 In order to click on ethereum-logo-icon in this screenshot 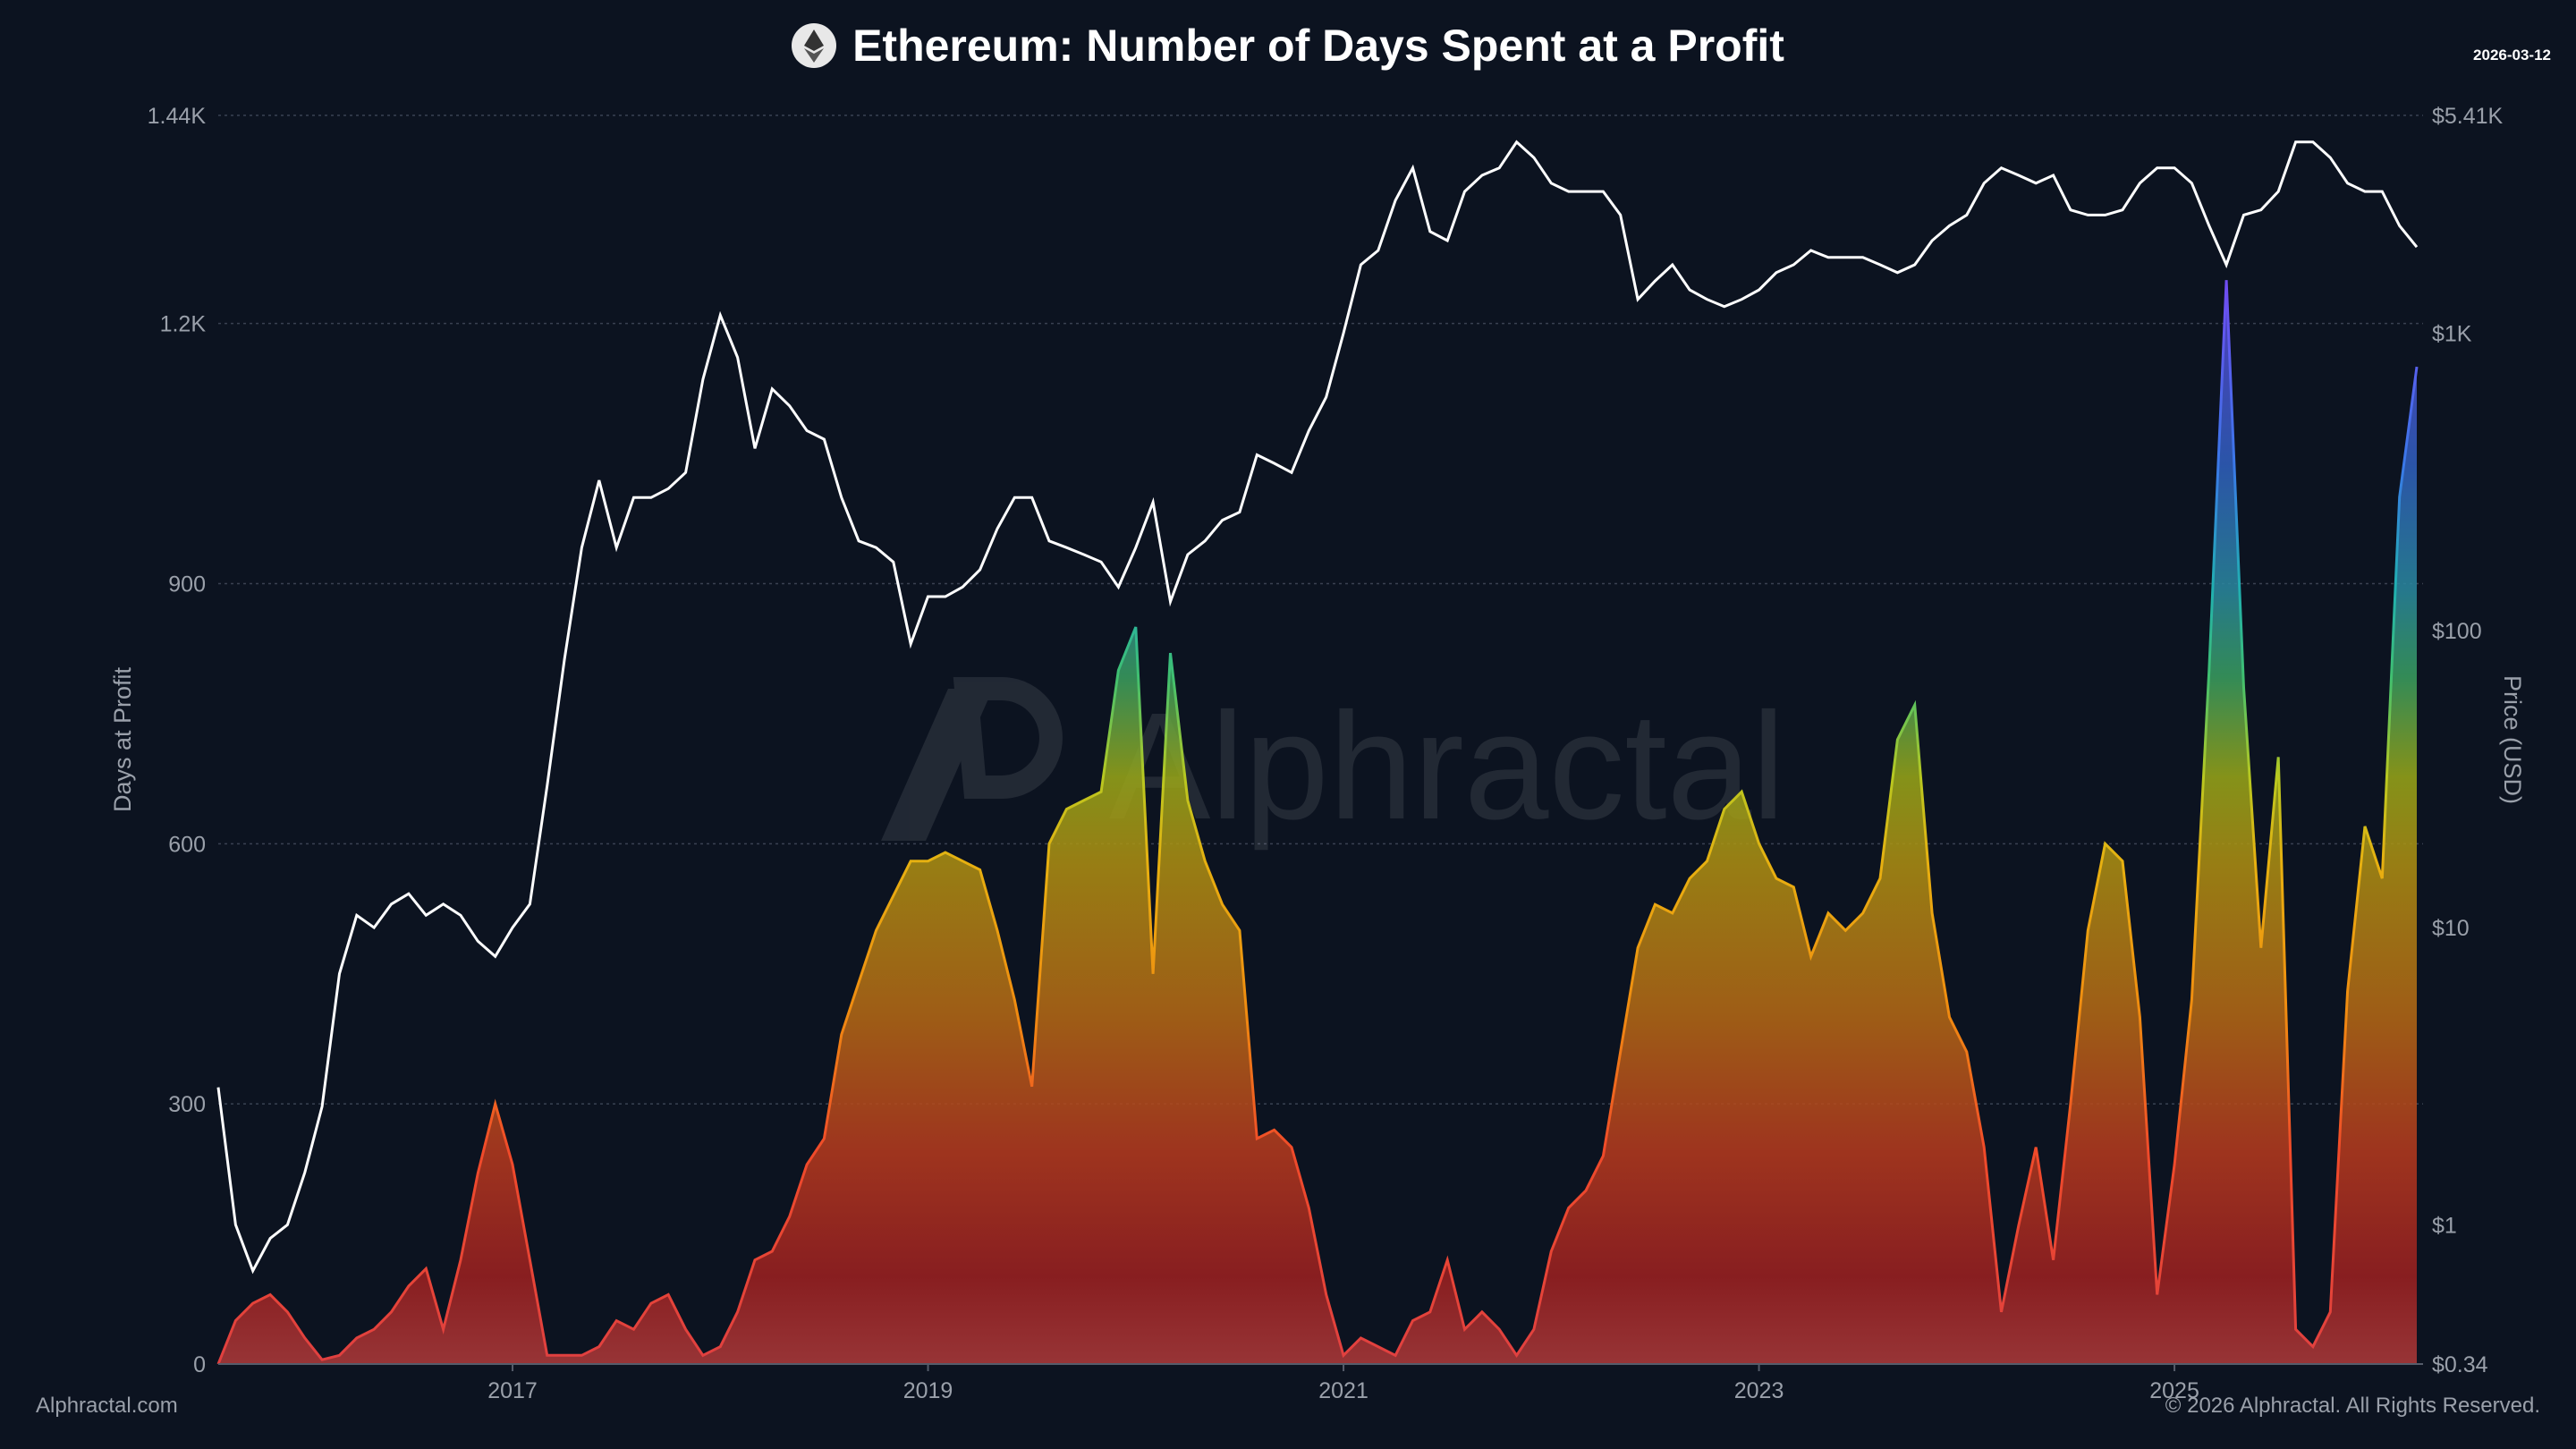, I will do `click(814, 45)`.